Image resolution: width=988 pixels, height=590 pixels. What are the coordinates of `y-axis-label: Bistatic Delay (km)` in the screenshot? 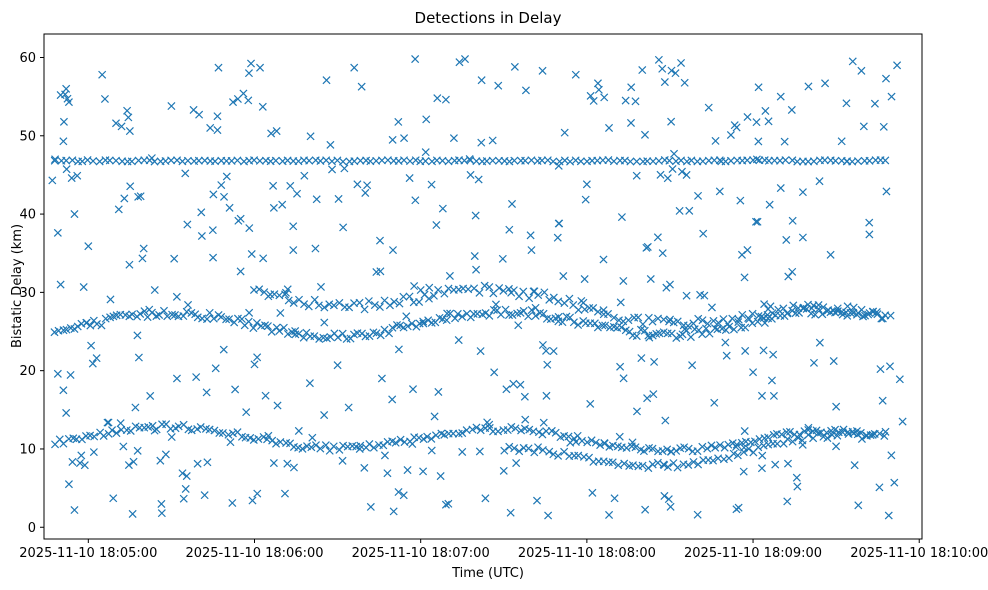 It's located at (17, 286).